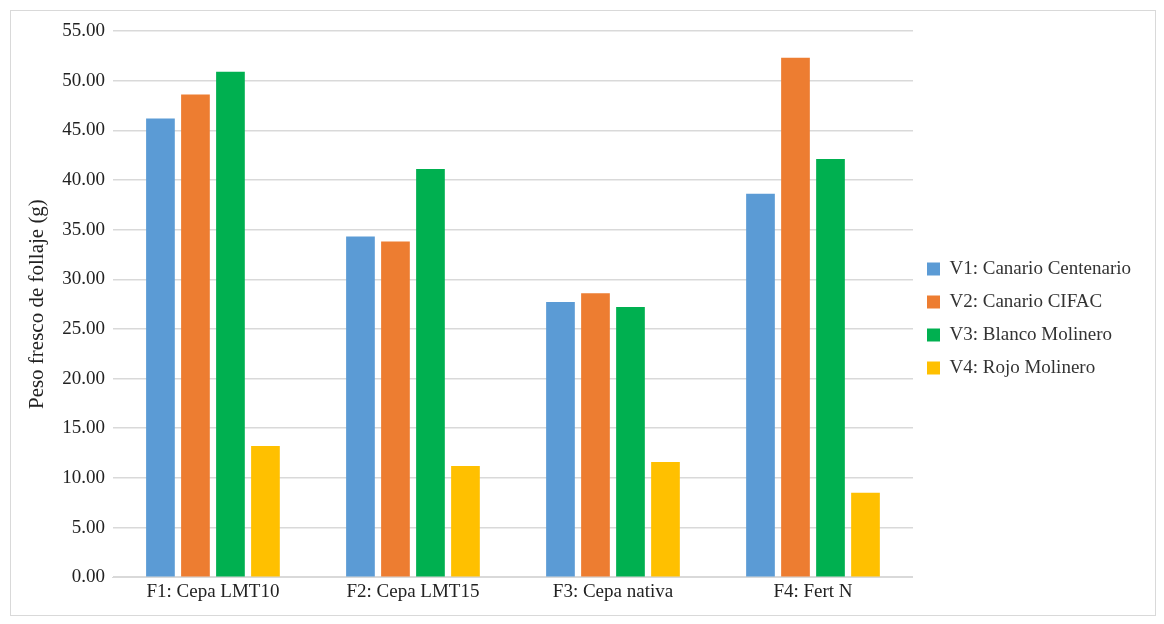 This screenshot has width=1164, height=624. Describe the element at coordinates (613, 590) in the screenshot. I see `x-tick-label: F3: Cepa nativa` at that location.